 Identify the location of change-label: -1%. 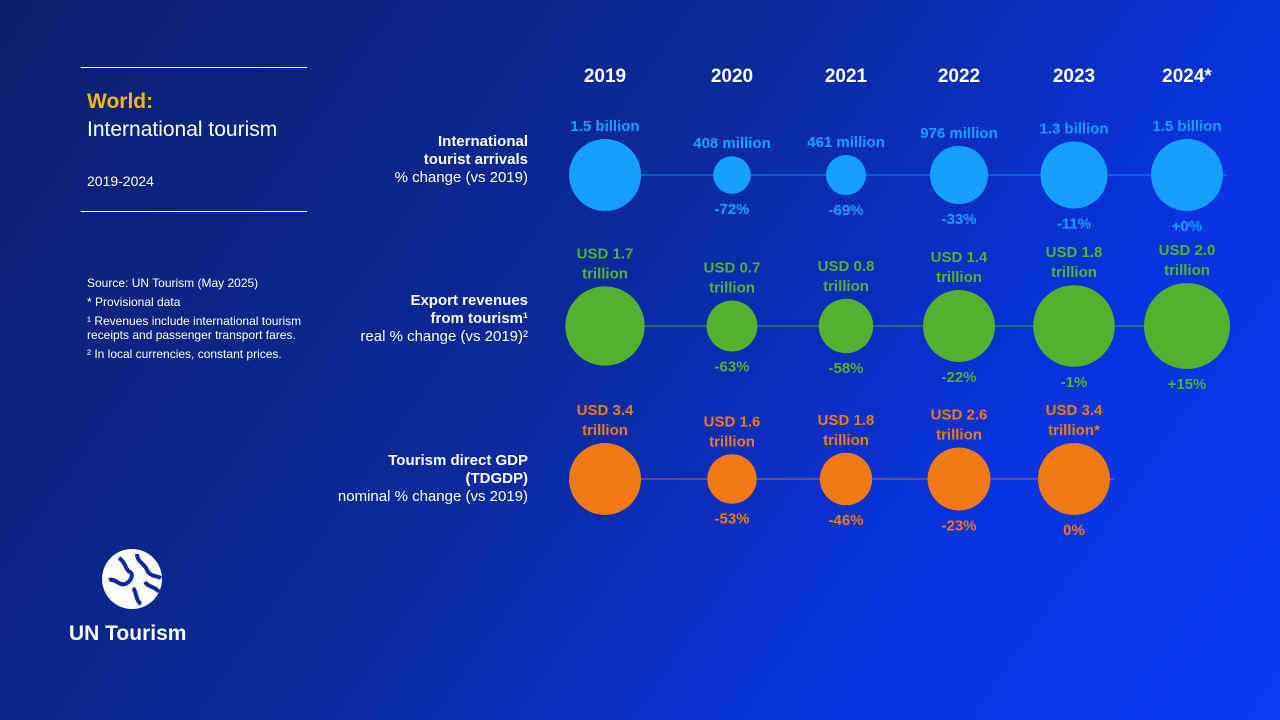
(1074, 382).